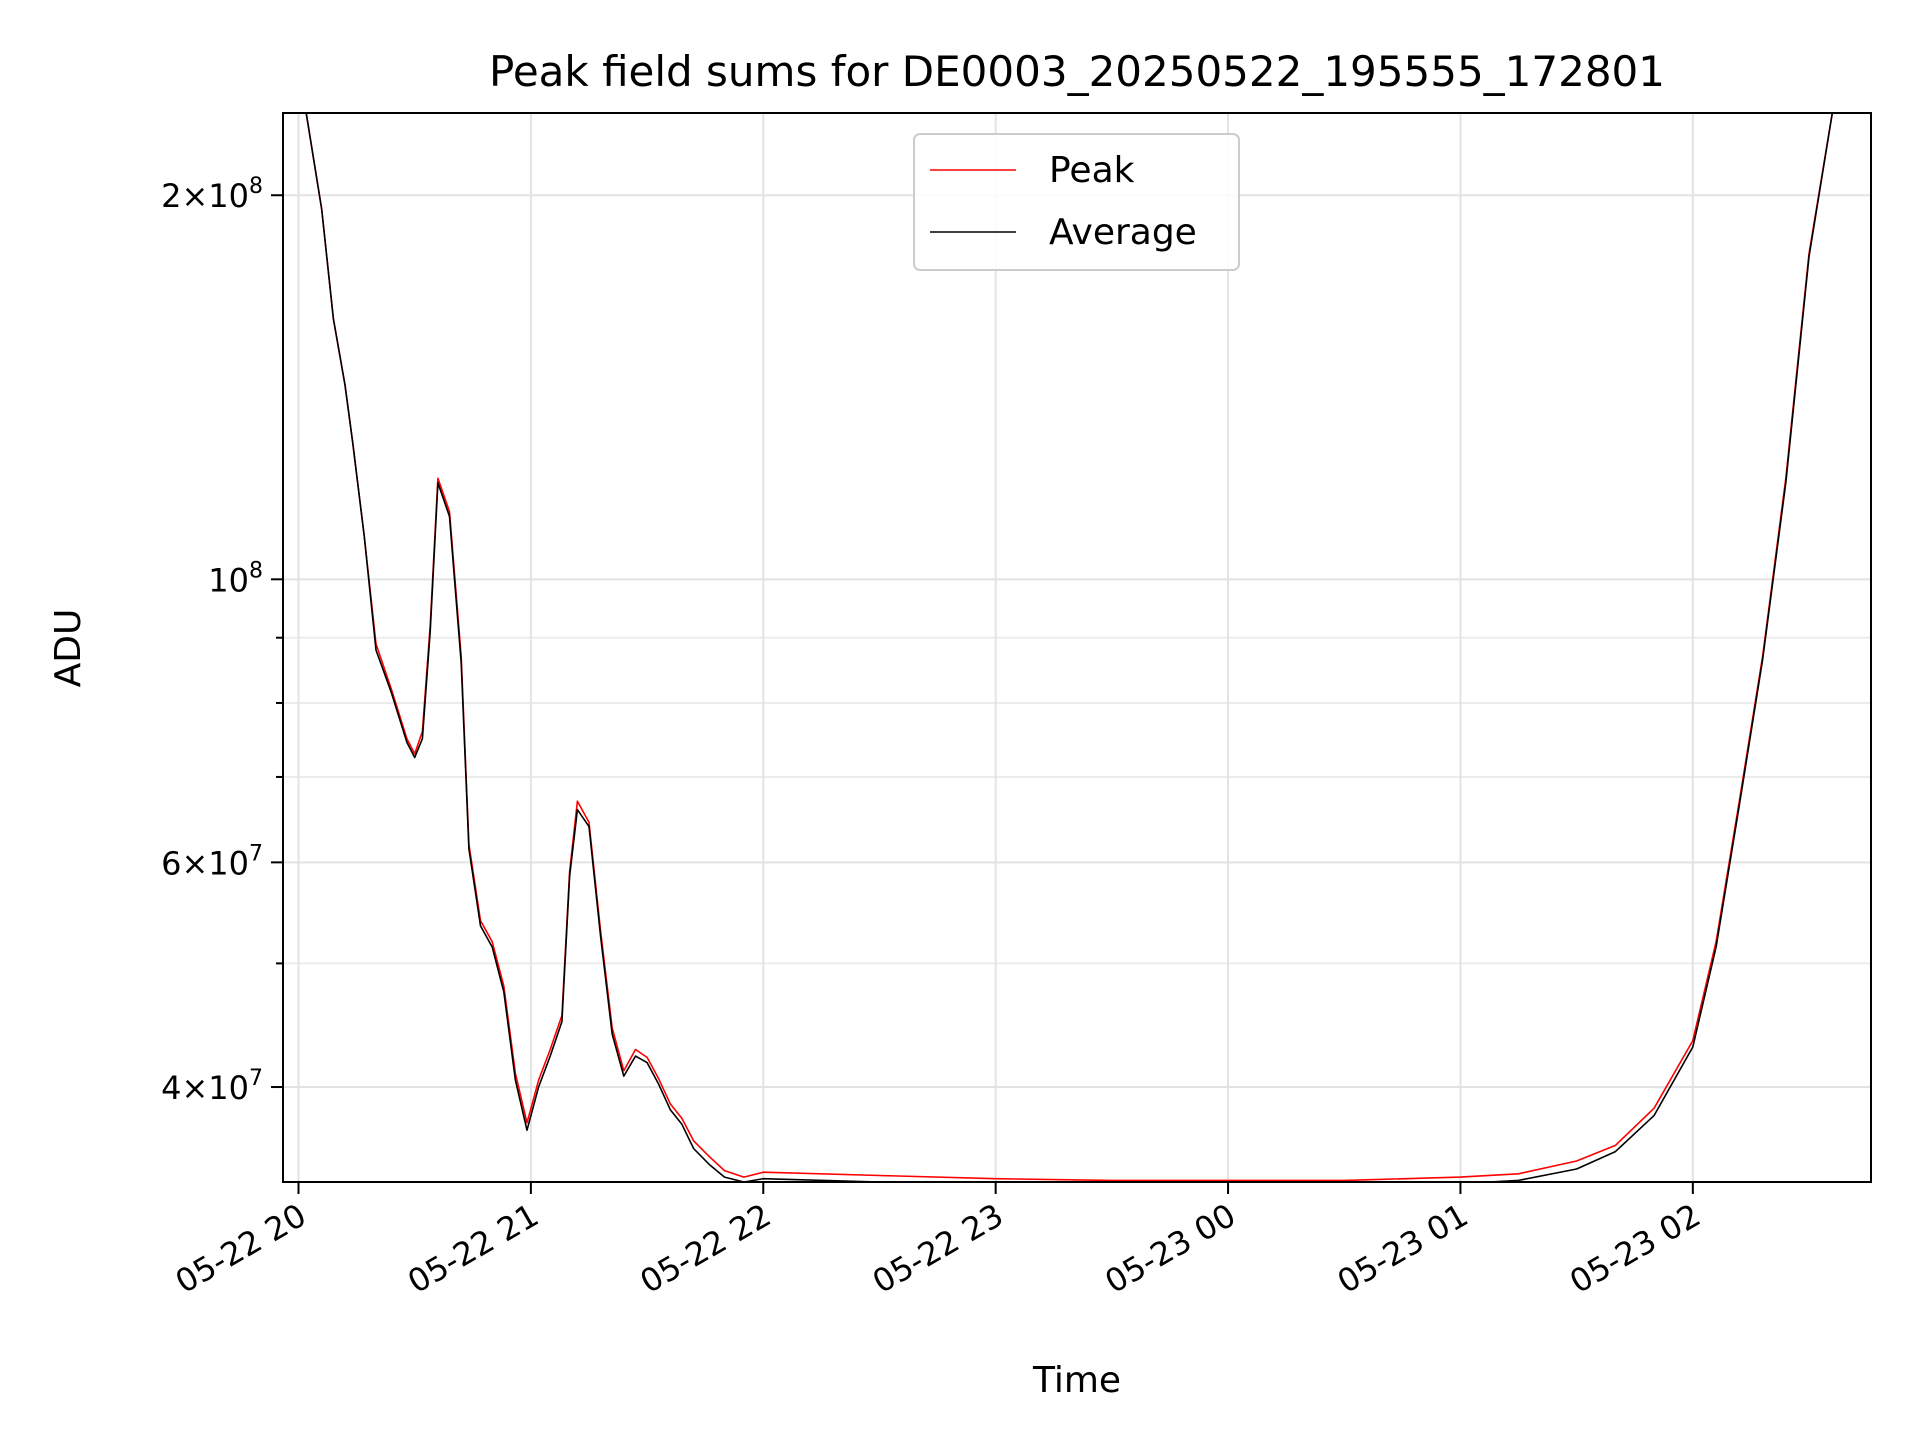 This screenshot has width=1920, height=1440. Describe the element at coordinates (235, 578) in the screenshot. I see `y-tick-label-2: 108` at that location.